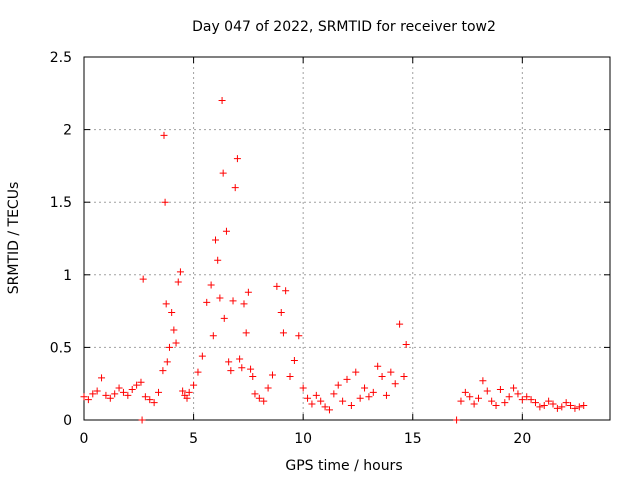 Image resolution: width=640 pixels, height=480 pixels. I want to click on y-tick-label: 2.5, so click(61, 58).